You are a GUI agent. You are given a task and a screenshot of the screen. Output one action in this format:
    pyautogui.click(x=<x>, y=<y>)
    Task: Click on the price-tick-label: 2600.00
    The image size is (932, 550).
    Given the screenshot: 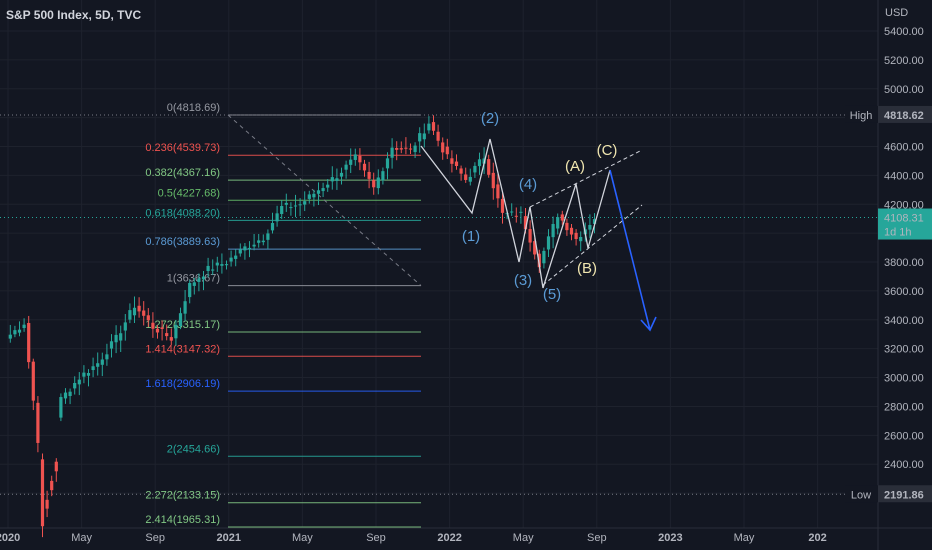 What is the action you would take?
    pyautogui.click(x=904, y=436)
    